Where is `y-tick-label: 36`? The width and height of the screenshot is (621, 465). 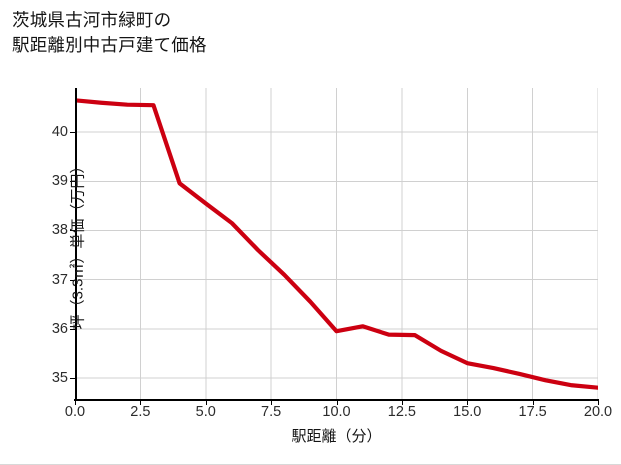 y-tick-label: 36 is located at coordinates (59, 328).